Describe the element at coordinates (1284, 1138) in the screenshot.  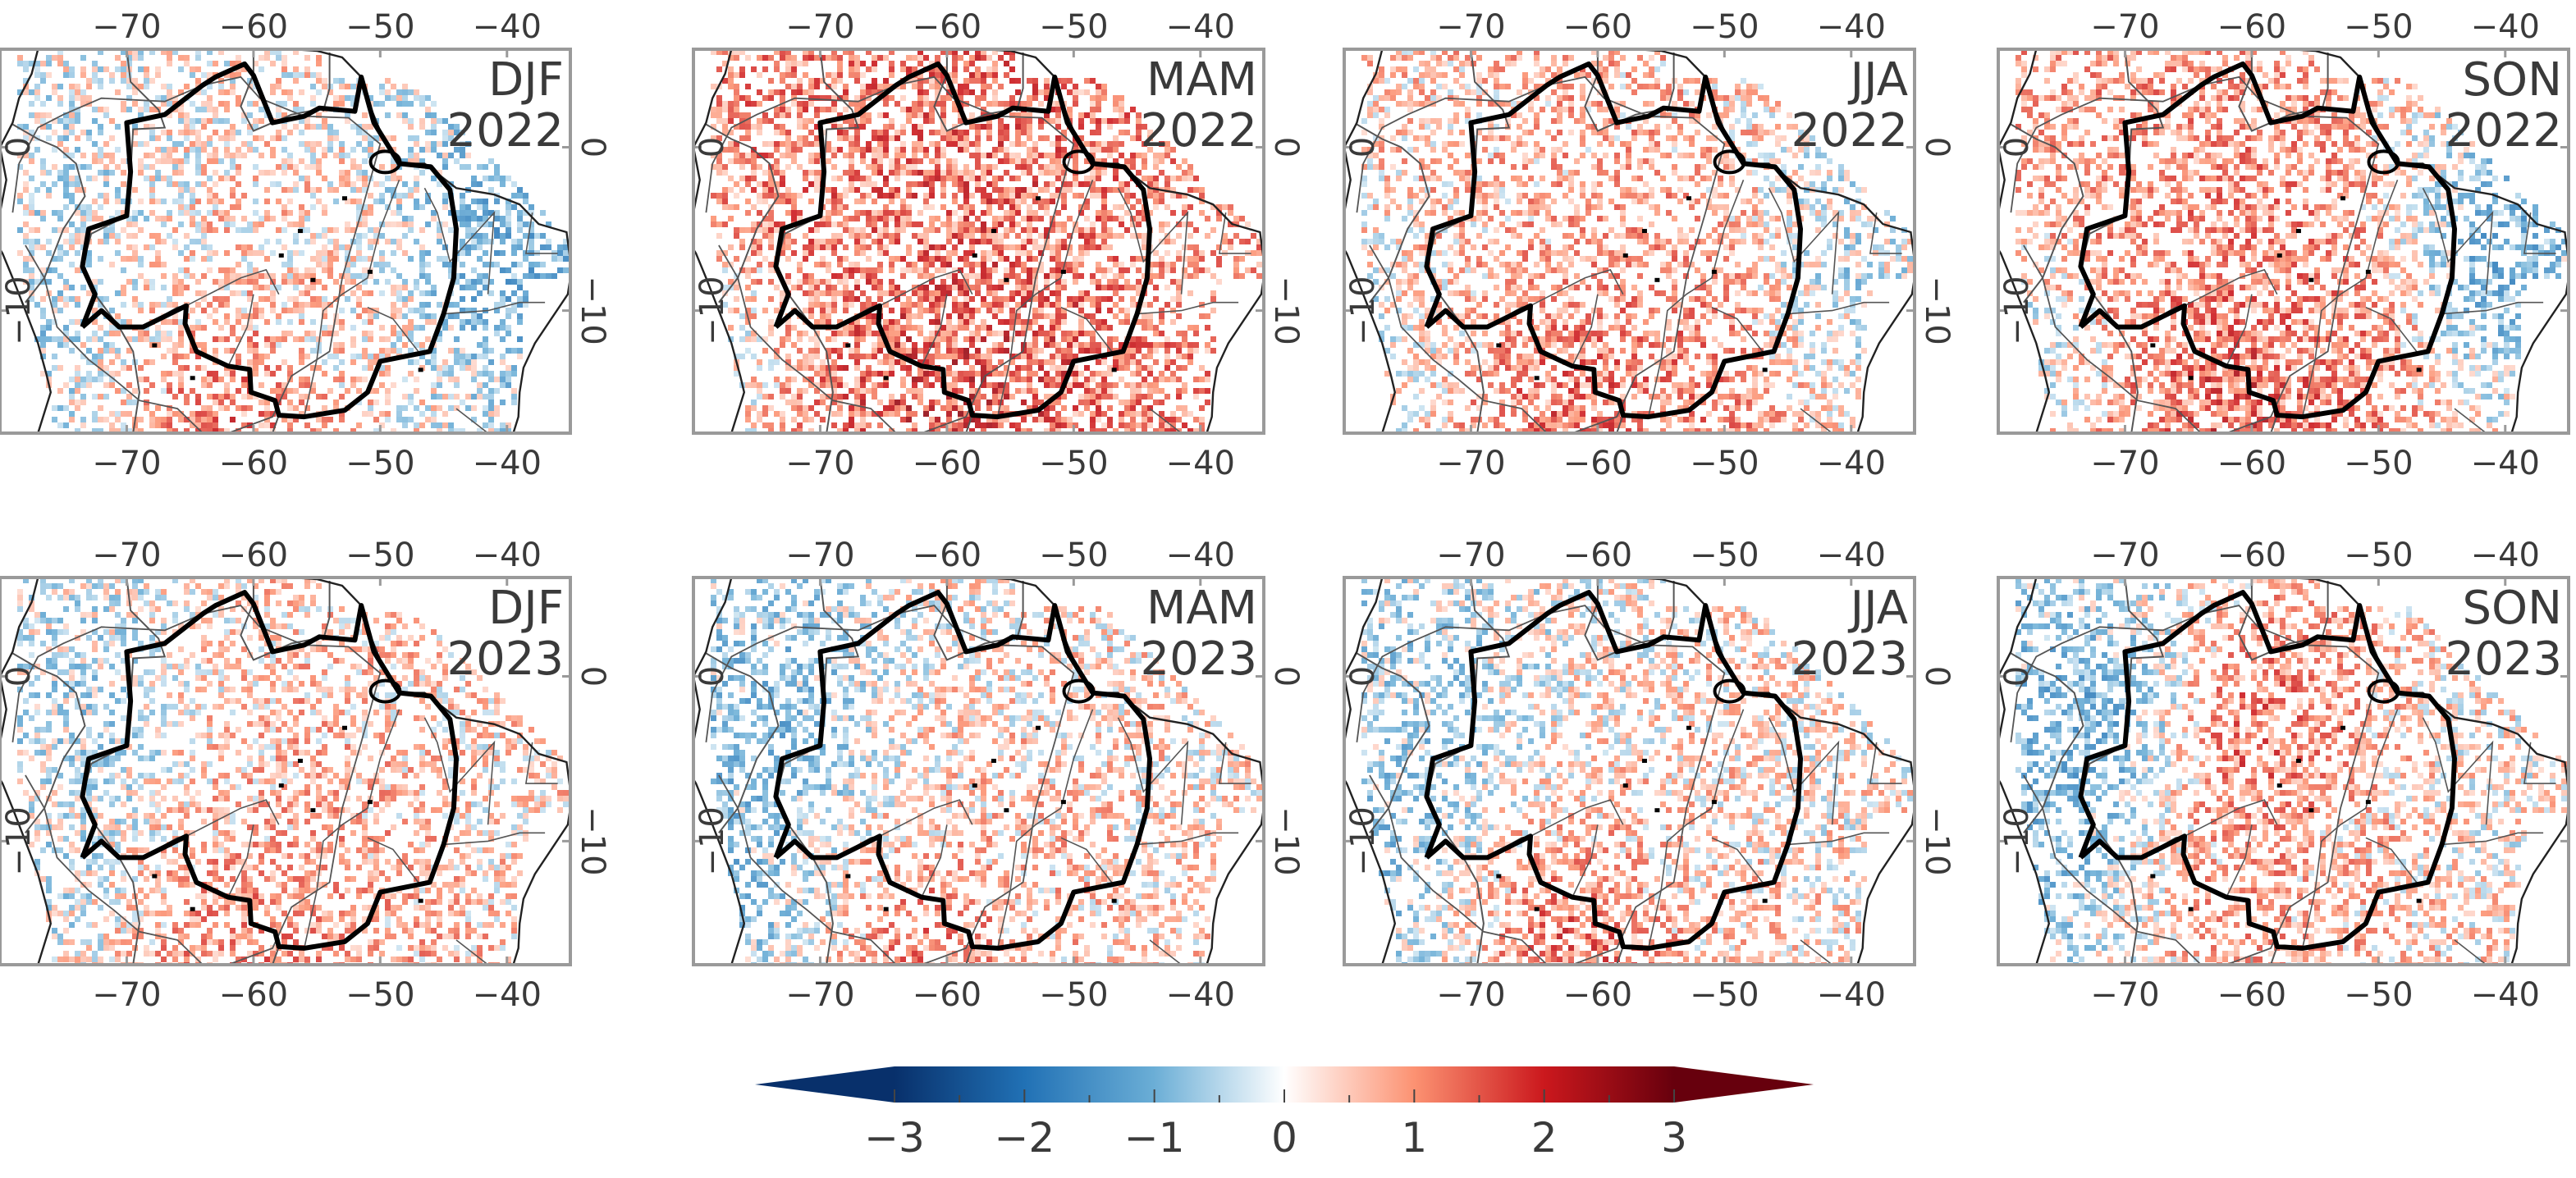
I see `colorbar-tick-label: 0` at that location.